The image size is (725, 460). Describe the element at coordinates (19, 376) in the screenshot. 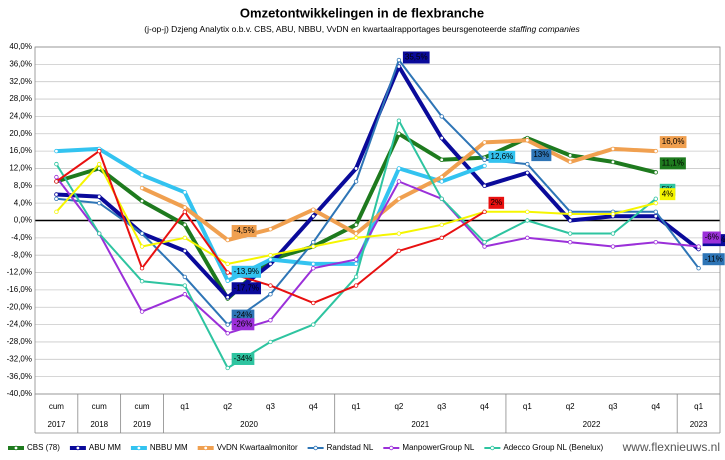

I see `y-tick-label: -36,0%` at that location.